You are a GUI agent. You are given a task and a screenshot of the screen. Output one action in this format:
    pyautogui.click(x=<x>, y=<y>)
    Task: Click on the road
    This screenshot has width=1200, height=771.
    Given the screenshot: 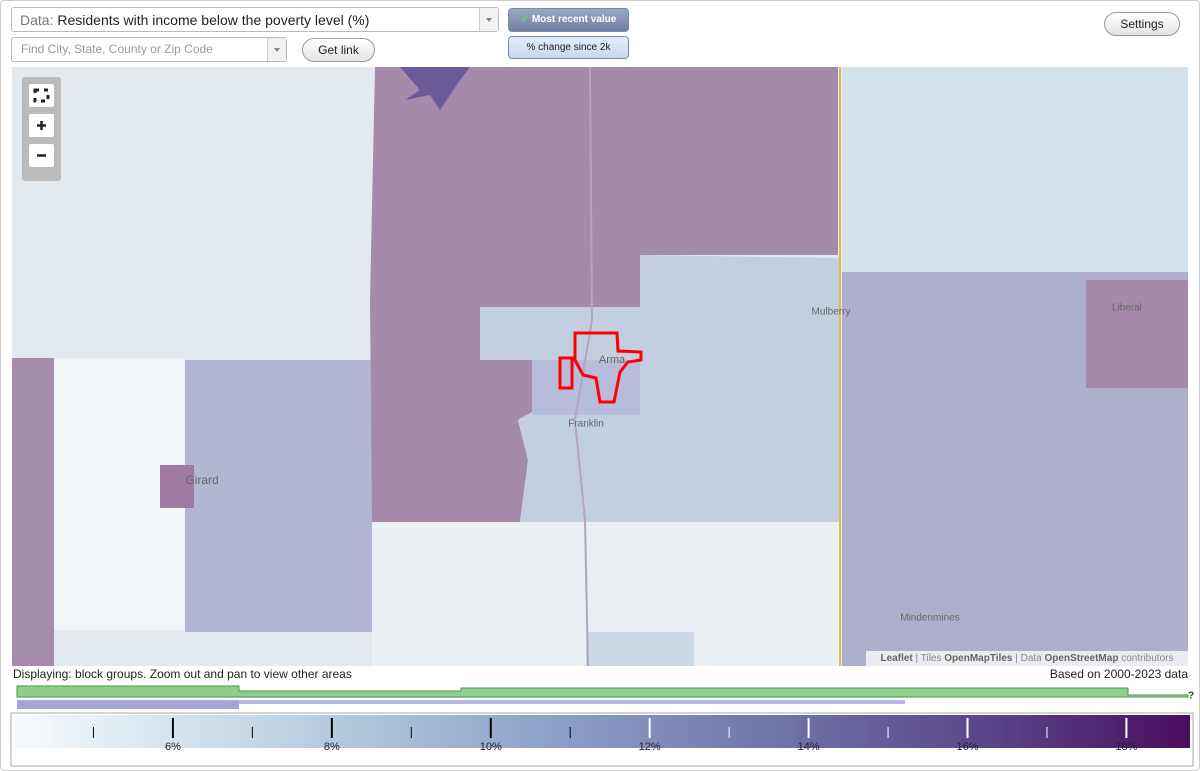 What is the action you would take?
    pyautogui.click(x=583, y=366)
    